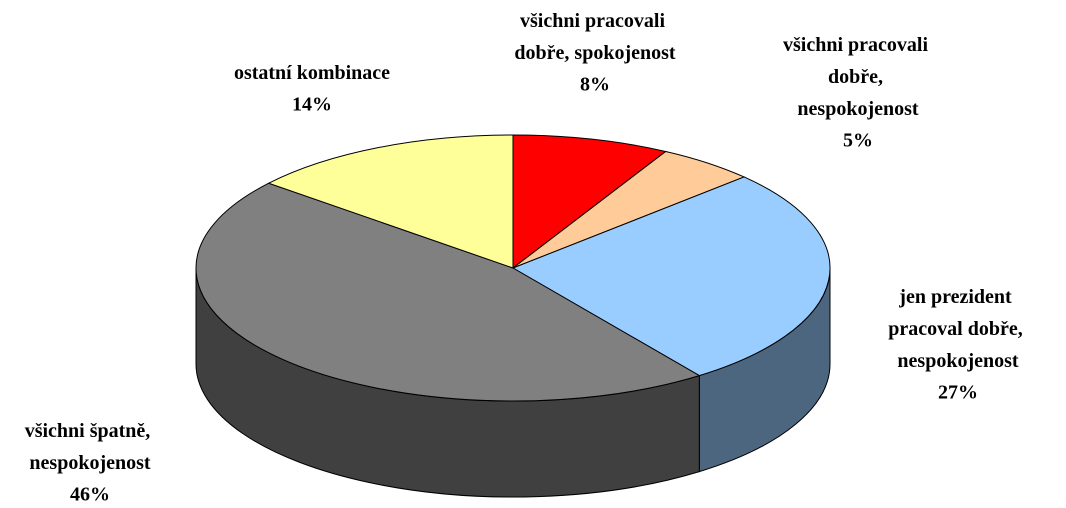  What do you see at coordinates (858, 141) in the screenshot?
I see `value-label: 5%` at bounding box center [858, 141].